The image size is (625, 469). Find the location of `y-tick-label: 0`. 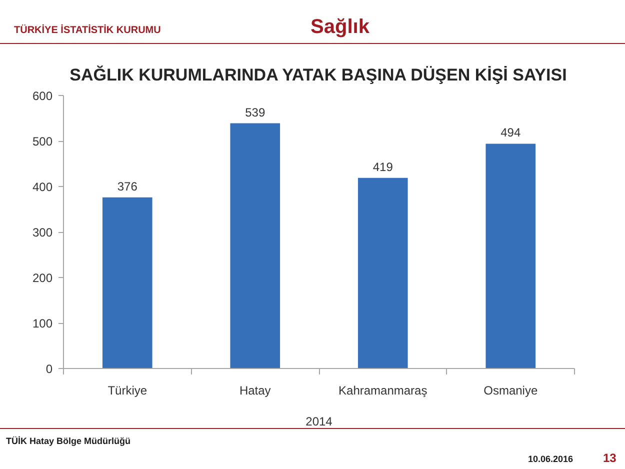

y-tick-label: 0 is located at coordinates (49, 369).